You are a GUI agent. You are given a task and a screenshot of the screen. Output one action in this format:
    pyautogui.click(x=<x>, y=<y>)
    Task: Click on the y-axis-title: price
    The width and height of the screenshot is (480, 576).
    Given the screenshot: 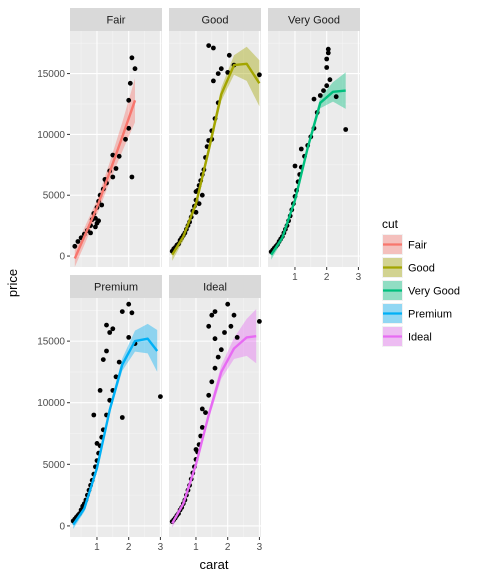 What is the action you would take?
    pyautogui.click(x=12, y=283)
    